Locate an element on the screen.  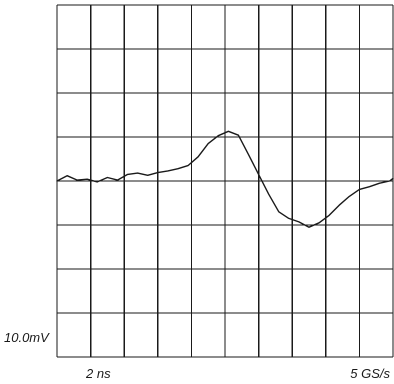
sample-rate-label: 5 GS/s is located at coordinates (370, 373).